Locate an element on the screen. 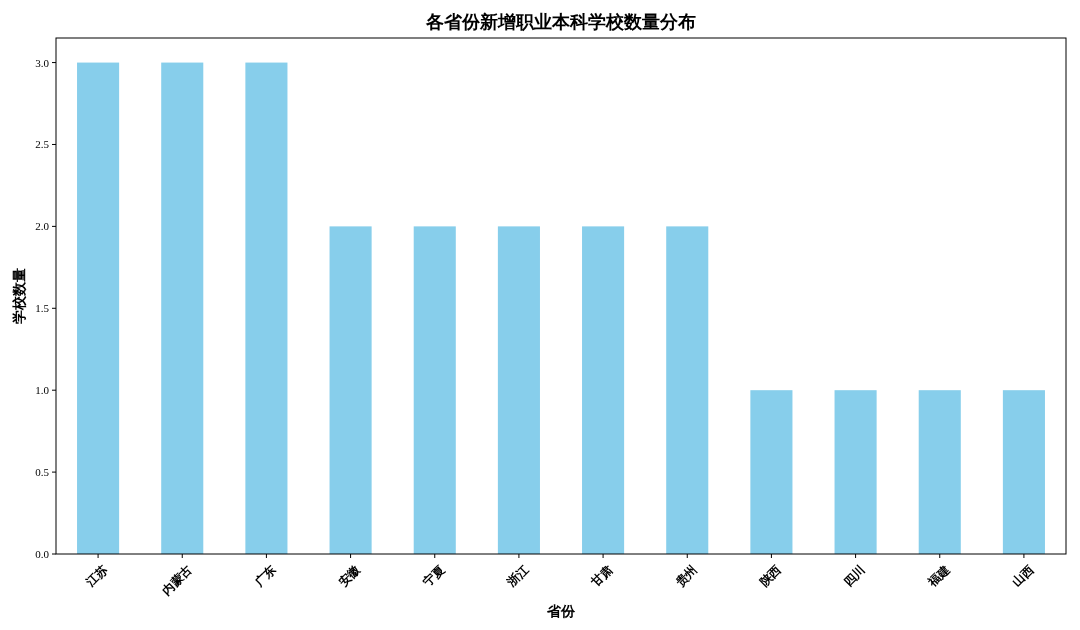  y-tick-label: 2.0 is located at coordinates (42, 226).